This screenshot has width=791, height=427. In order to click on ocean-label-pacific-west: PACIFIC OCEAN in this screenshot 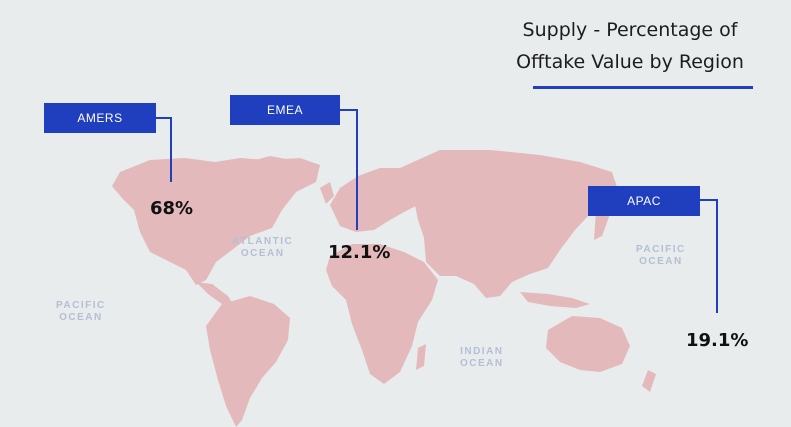, I will do `click(81, 312)`.